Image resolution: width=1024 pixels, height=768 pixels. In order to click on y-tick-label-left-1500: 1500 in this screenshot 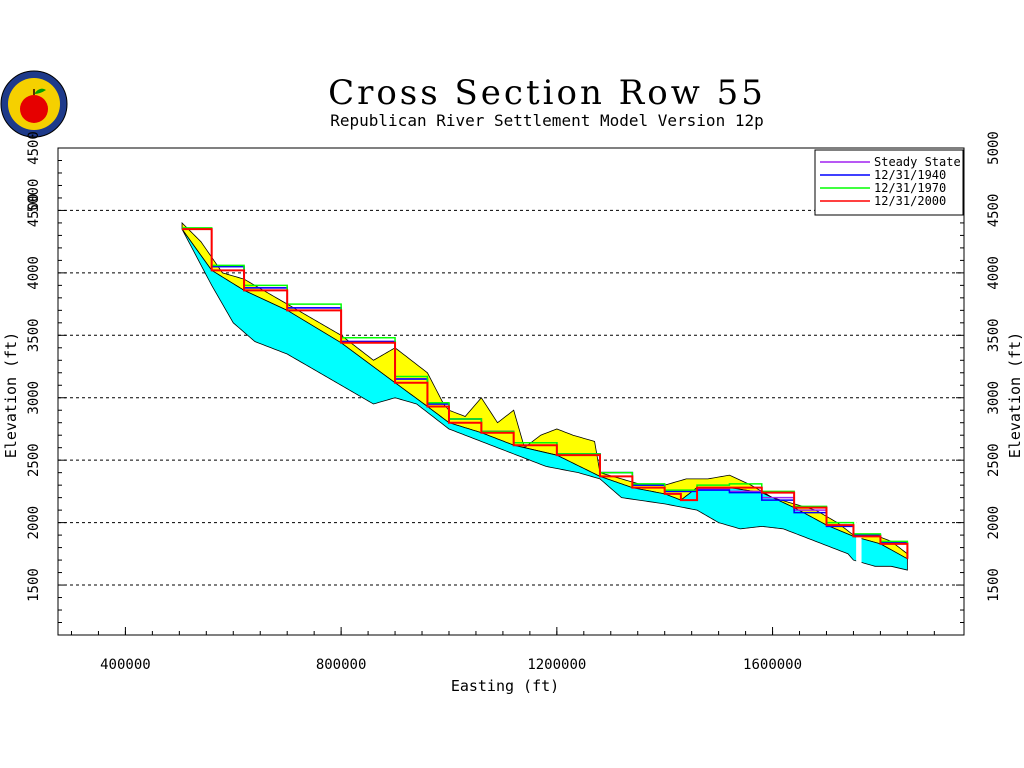, I will do `click(34, 585)`.